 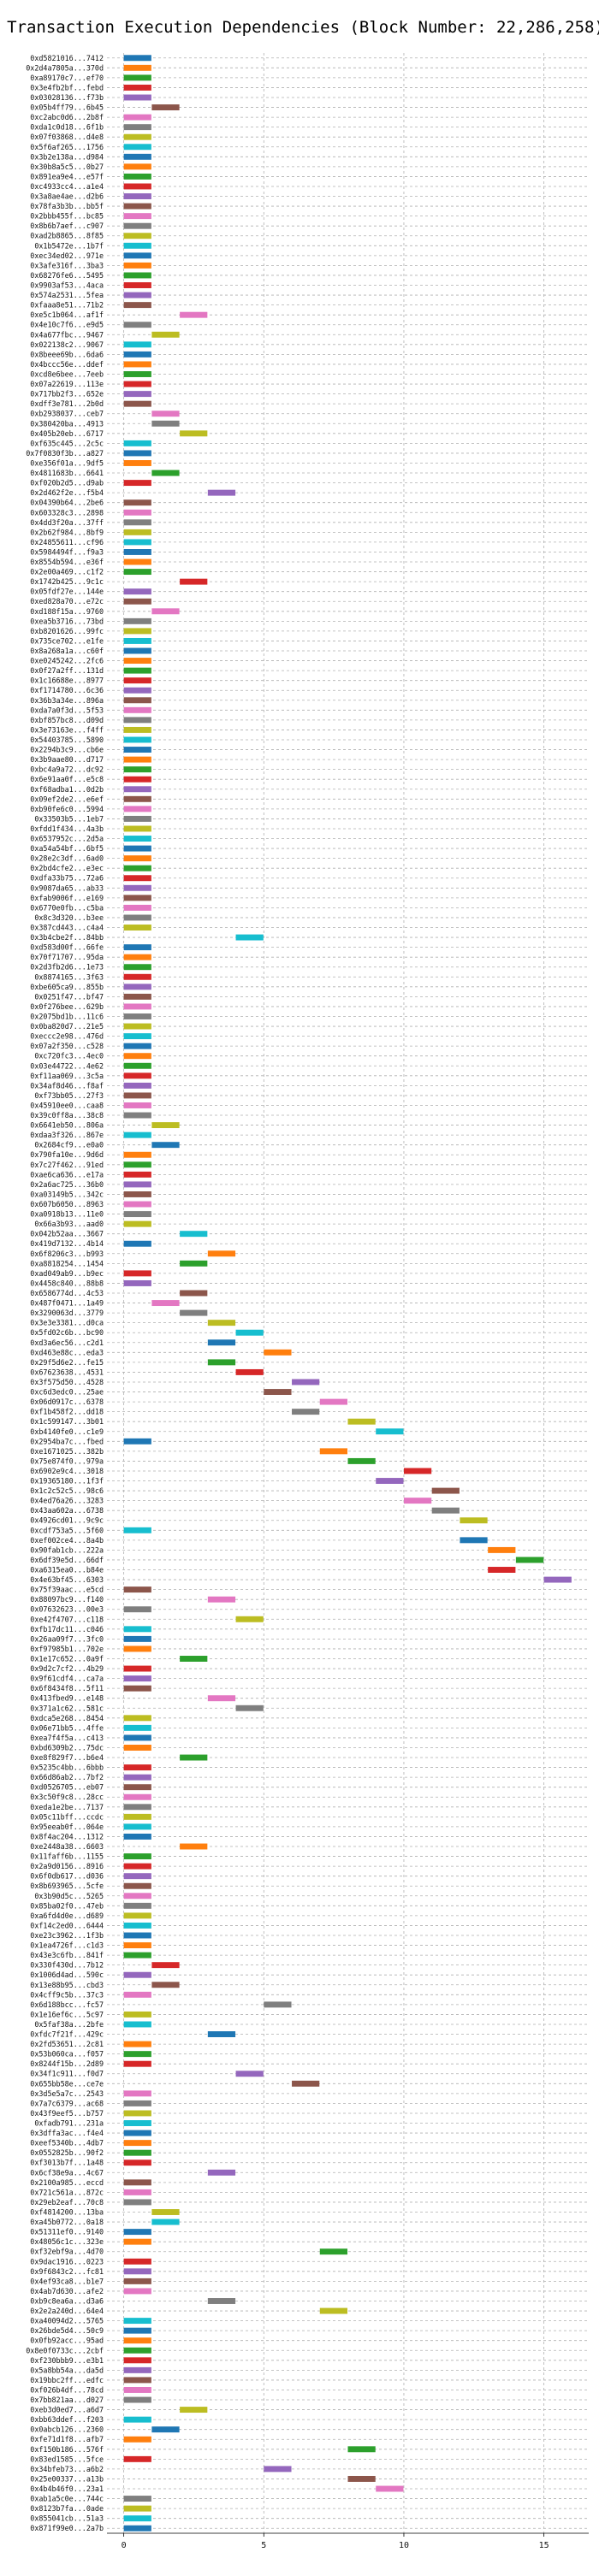 What do you see at coordinates (67, 1886) in the screenshot?
I see `transaction-label: 0x8b693965...5cfe` at bounding box center [67, 1886].